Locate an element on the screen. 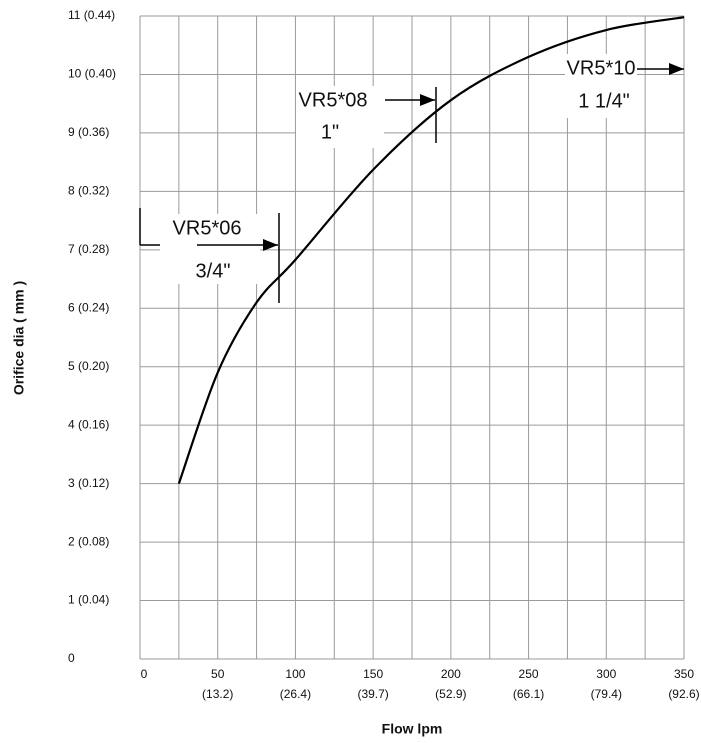 The height and width of the screenshot is (743, 701). x-tick-label: 50 is located at coordinates (218, 674).